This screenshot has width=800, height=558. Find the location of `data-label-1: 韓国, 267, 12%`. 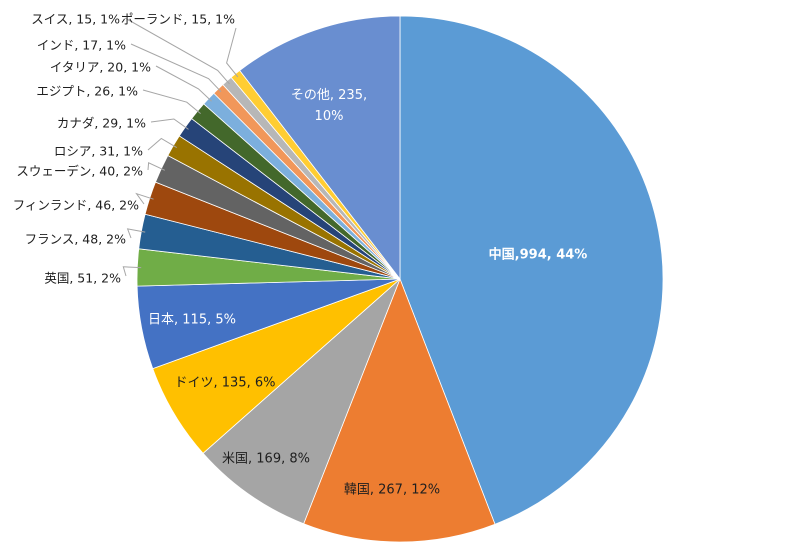

data-label-1: 韓国, 267, 12% is located at coordinates (392, 490).